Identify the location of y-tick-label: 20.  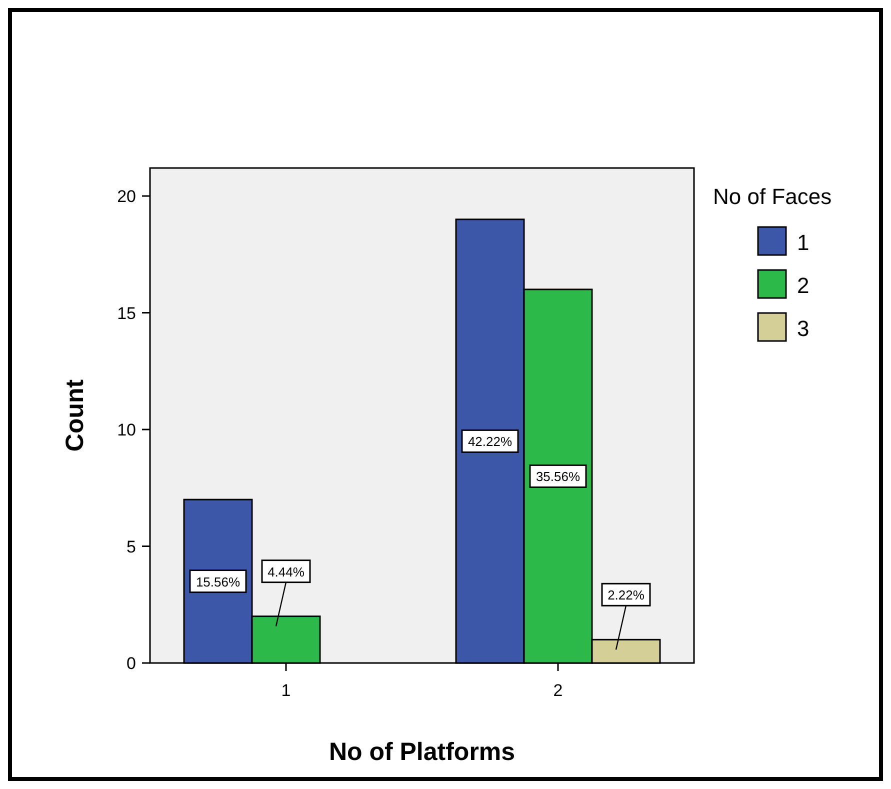
(126, 196).